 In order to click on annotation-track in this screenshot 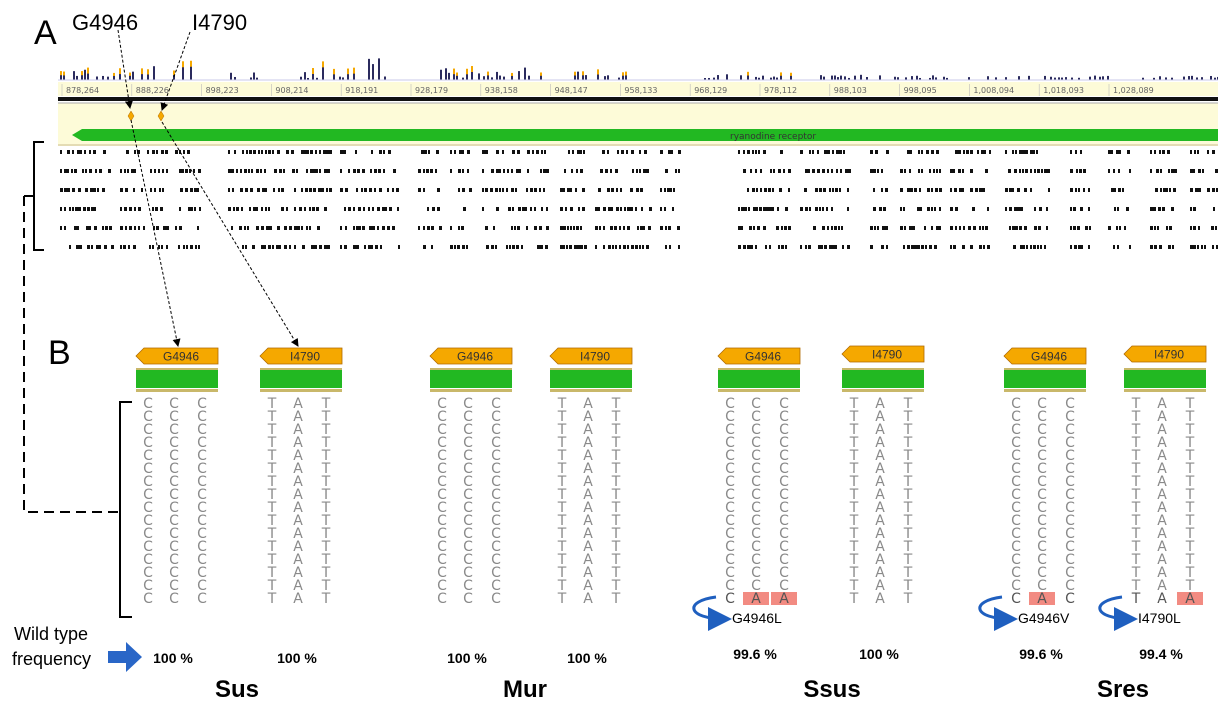, I will do `click(638, 115)`.